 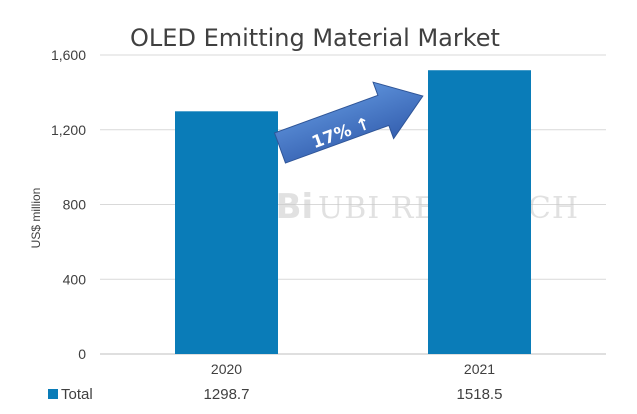 I want to click on y-tick-label: 800, so click(x=75, y=205).